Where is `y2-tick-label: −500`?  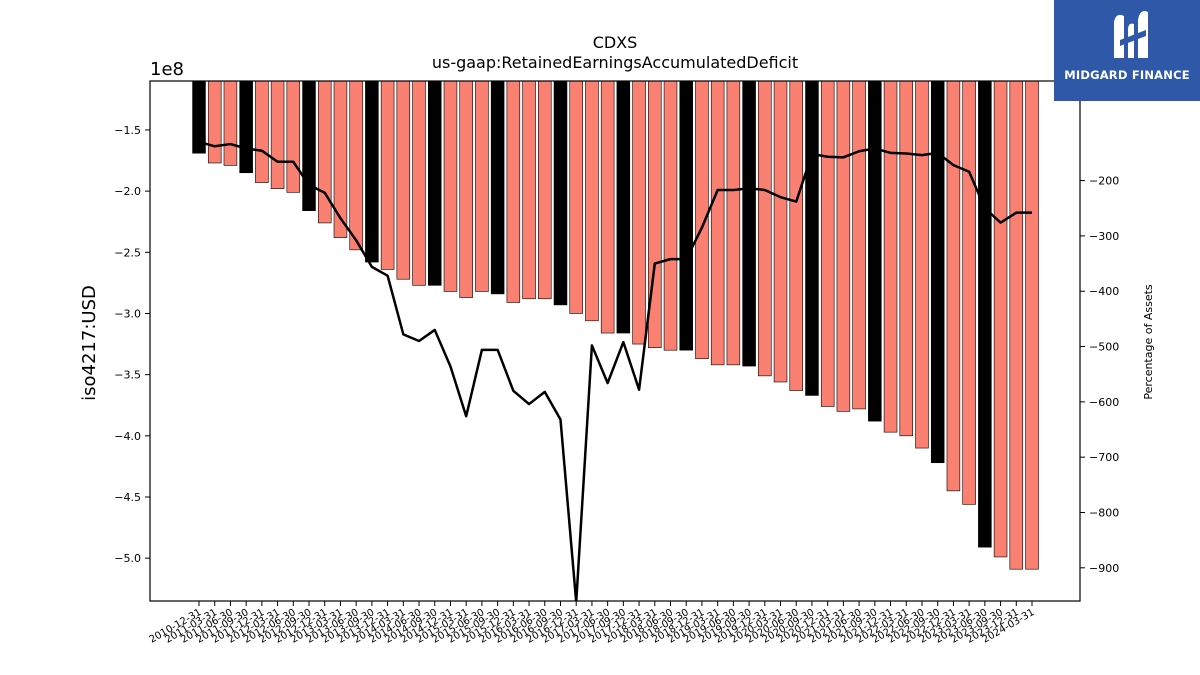
y2-tick-label: −500 is located at coordinates (1104, 347).